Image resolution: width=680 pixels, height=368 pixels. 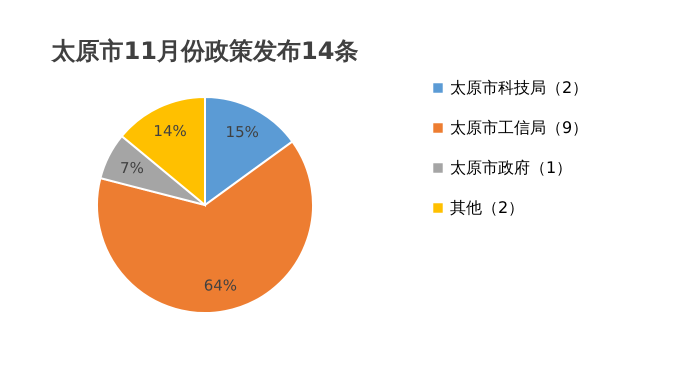 I want to click on legend-label: 太原市科技局（2）, so click(x=519, y=87).